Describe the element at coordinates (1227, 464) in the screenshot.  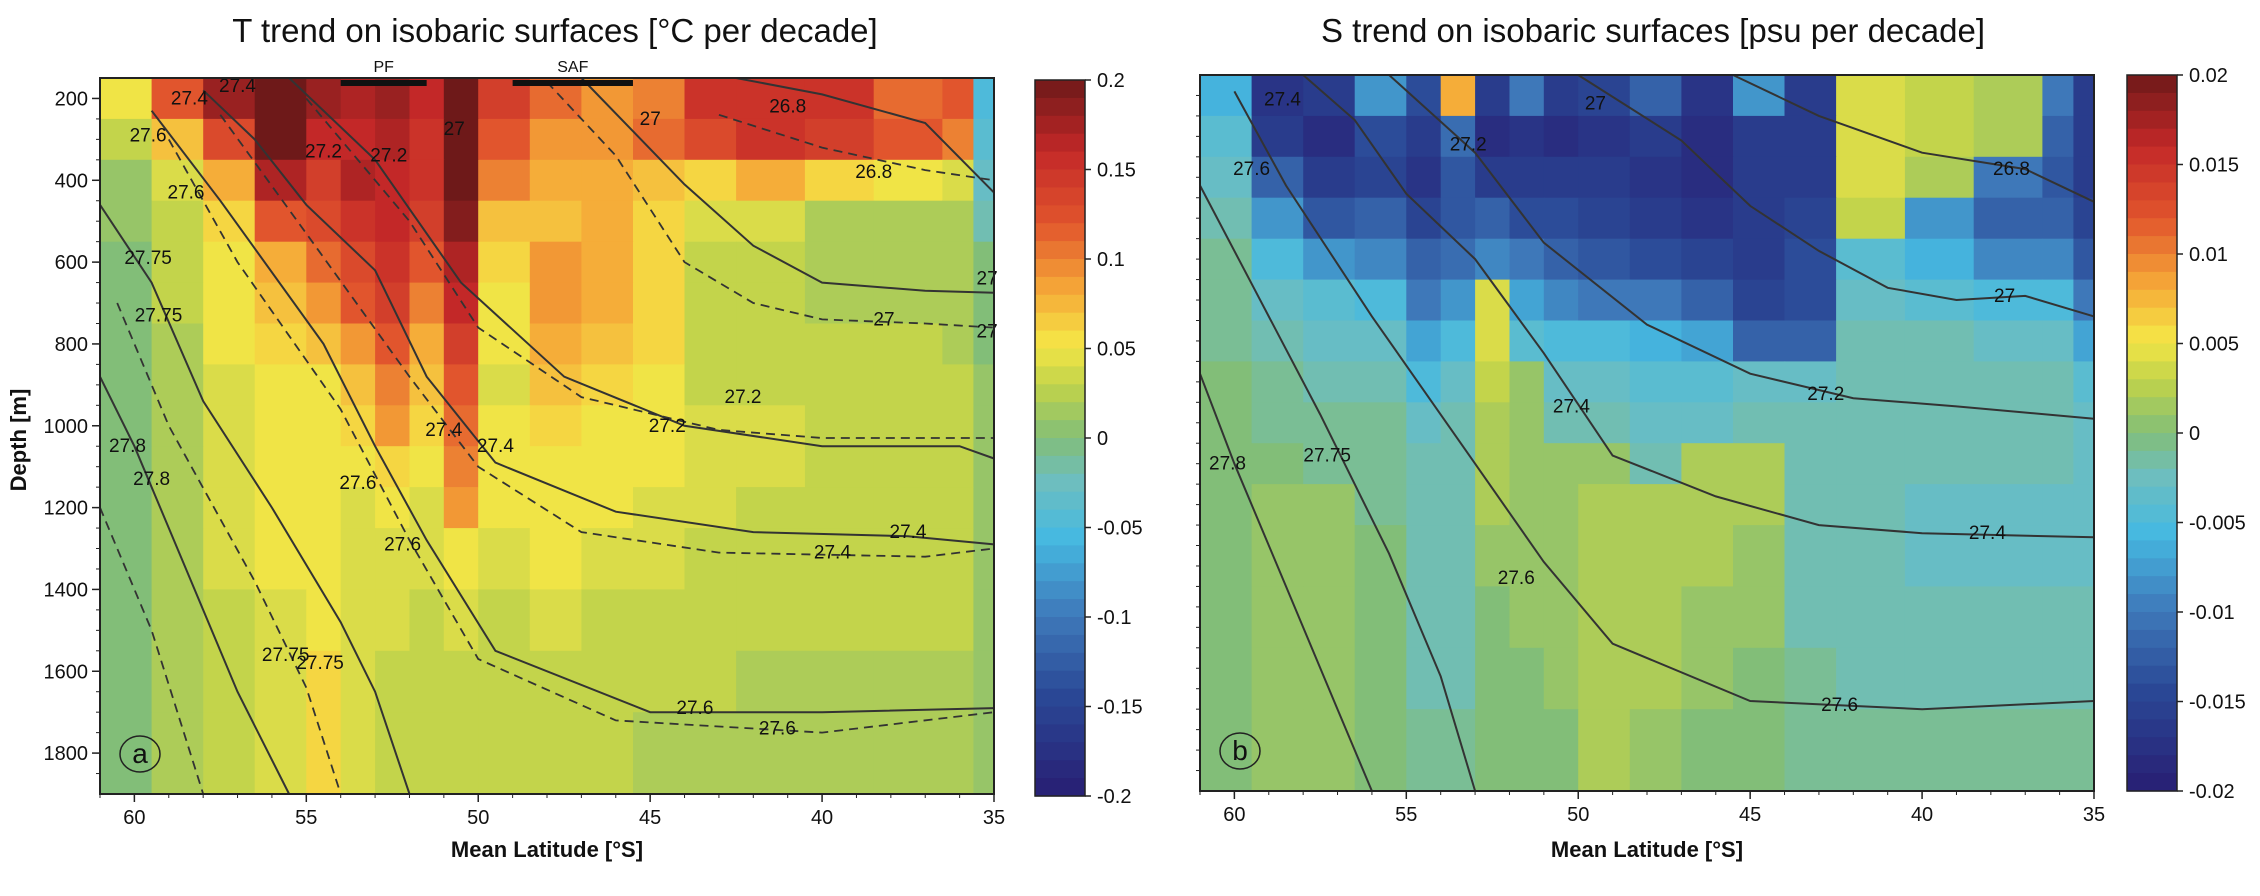
I see `contour-label: 27.8` at that location.